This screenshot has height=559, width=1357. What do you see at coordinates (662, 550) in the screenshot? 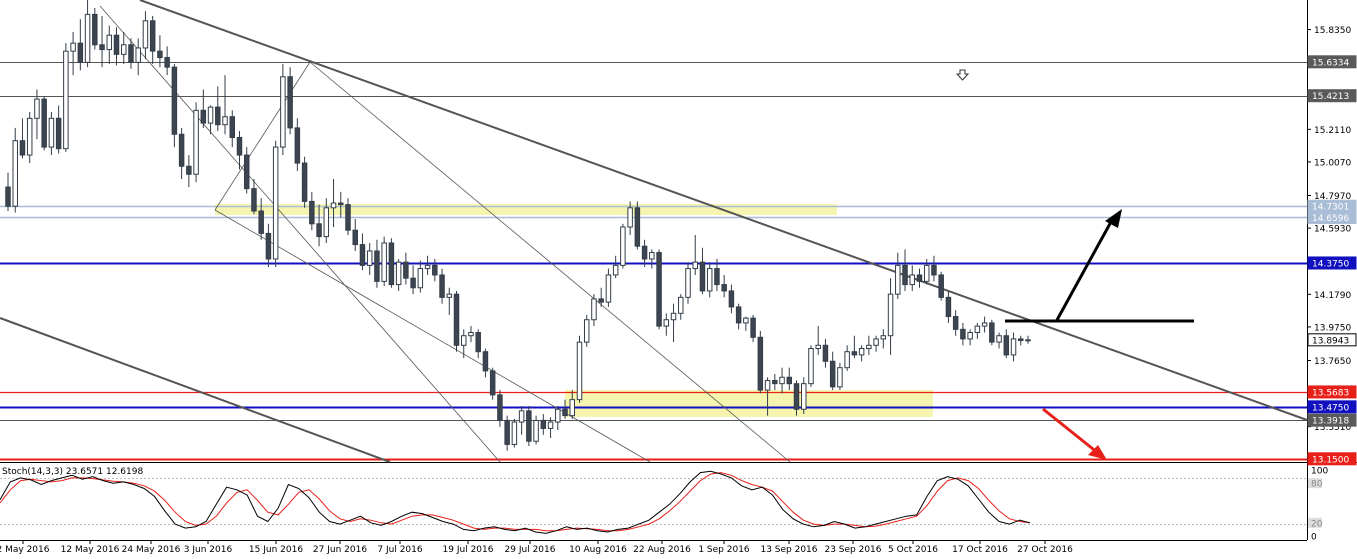
I see `time-tick-label: 22 Aug 2016` at bounding box center [662, 550].